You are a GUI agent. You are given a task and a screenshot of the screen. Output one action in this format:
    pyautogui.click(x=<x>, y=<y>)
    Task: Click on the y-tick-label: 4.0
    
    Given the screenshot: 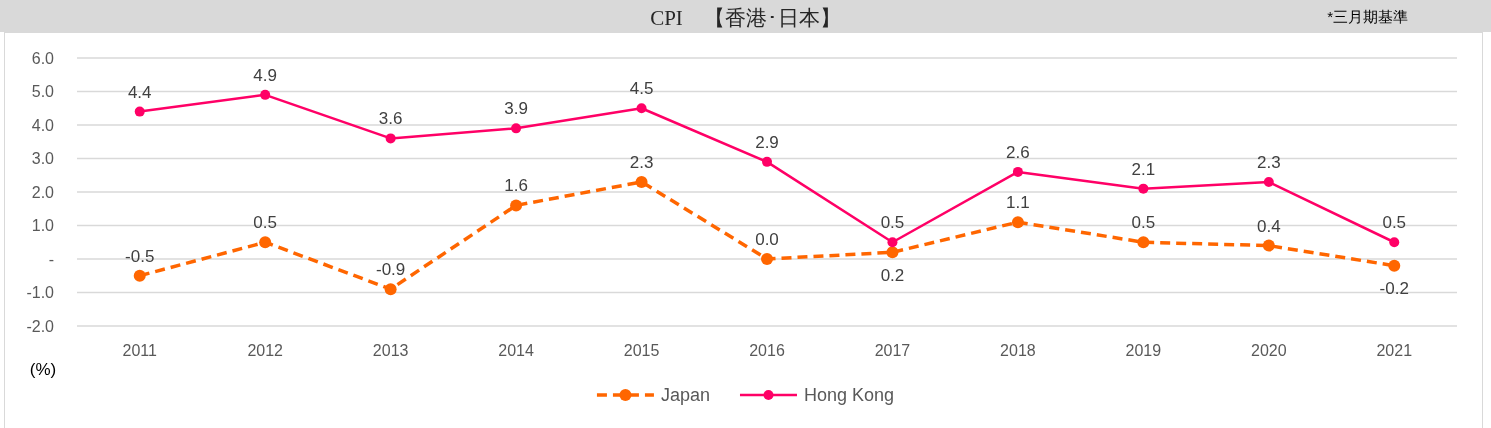 What is the action you would take?
    pyautogui.click(x=43, y=125)
    